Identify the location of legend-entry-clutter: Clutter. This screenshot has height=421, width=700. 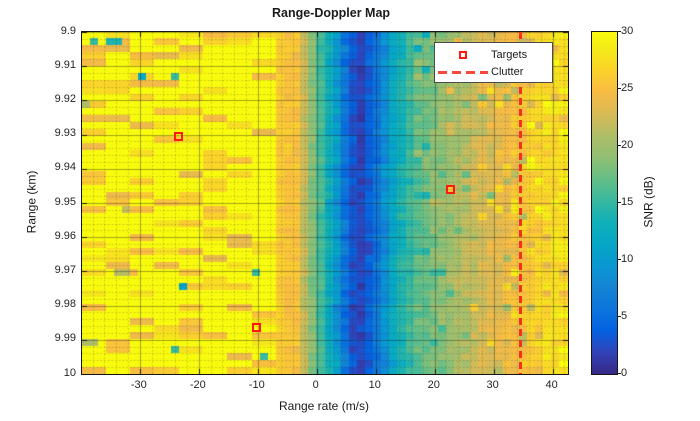
(479, 72).